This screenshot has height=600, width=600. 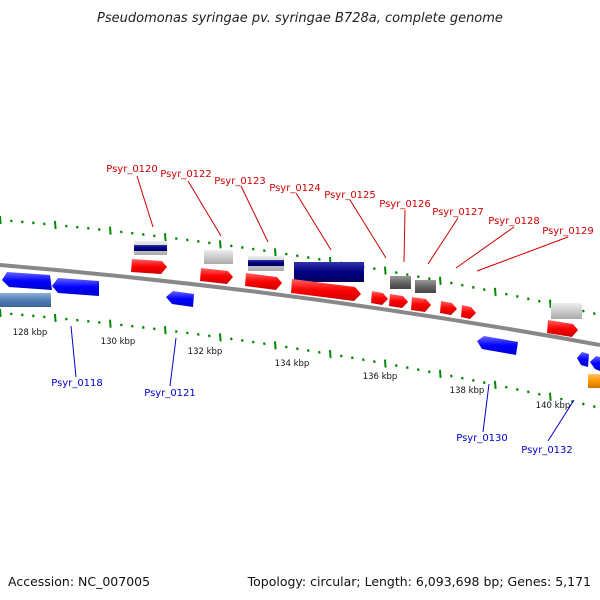 What do you see at coordinates (77, 383) in the screenshot?
I see `gene-label-psyr-0118: Psyr_0118` at bounding box center [77, 383].